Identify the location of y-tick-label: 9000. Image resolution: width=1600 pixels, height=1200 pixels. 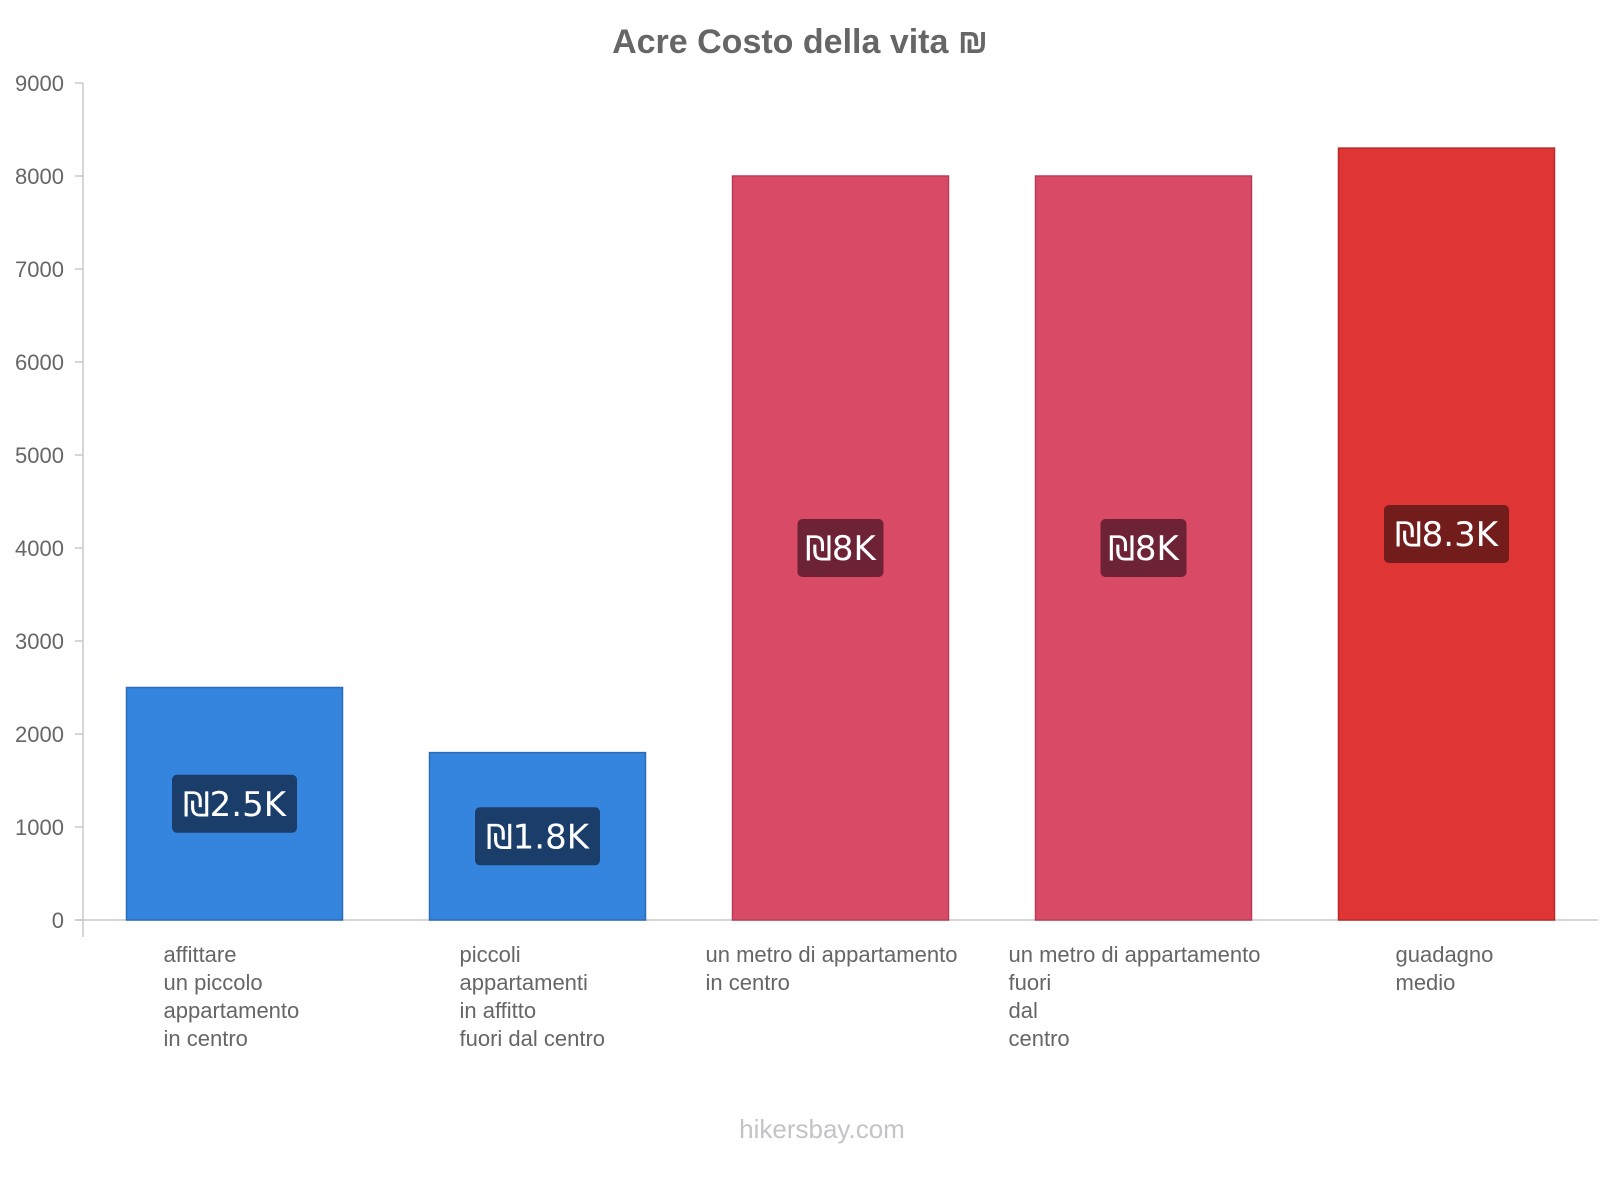
(39, 83).